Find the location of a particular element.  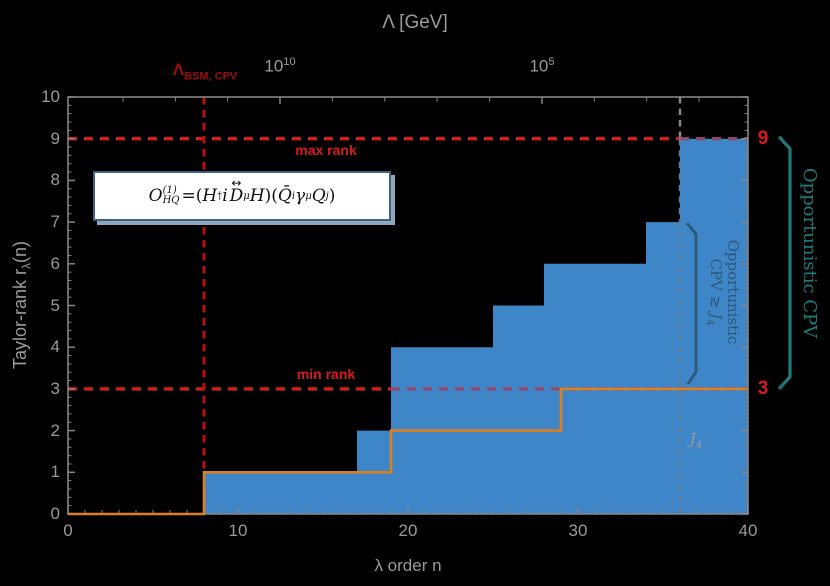

eq-mu: μ is located at coordinates (246, 196).